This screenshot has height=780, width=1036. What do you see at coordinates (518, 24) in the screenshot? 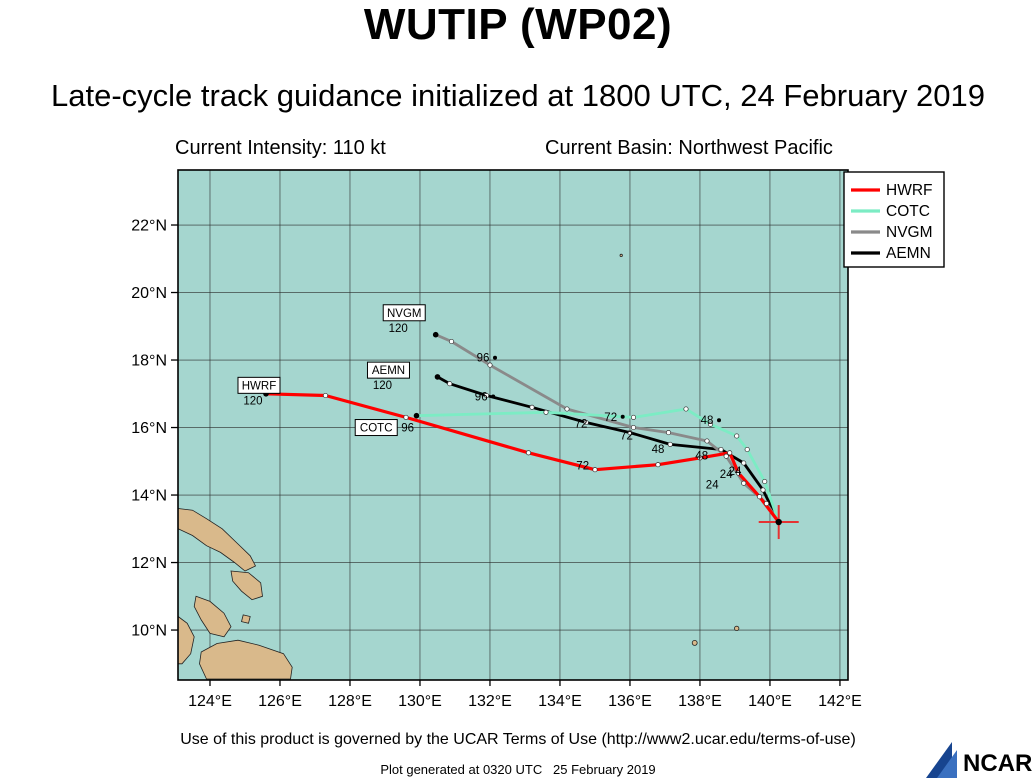
I see `page-title: WUTIP (WP02)` at bounding box center [518, 24].